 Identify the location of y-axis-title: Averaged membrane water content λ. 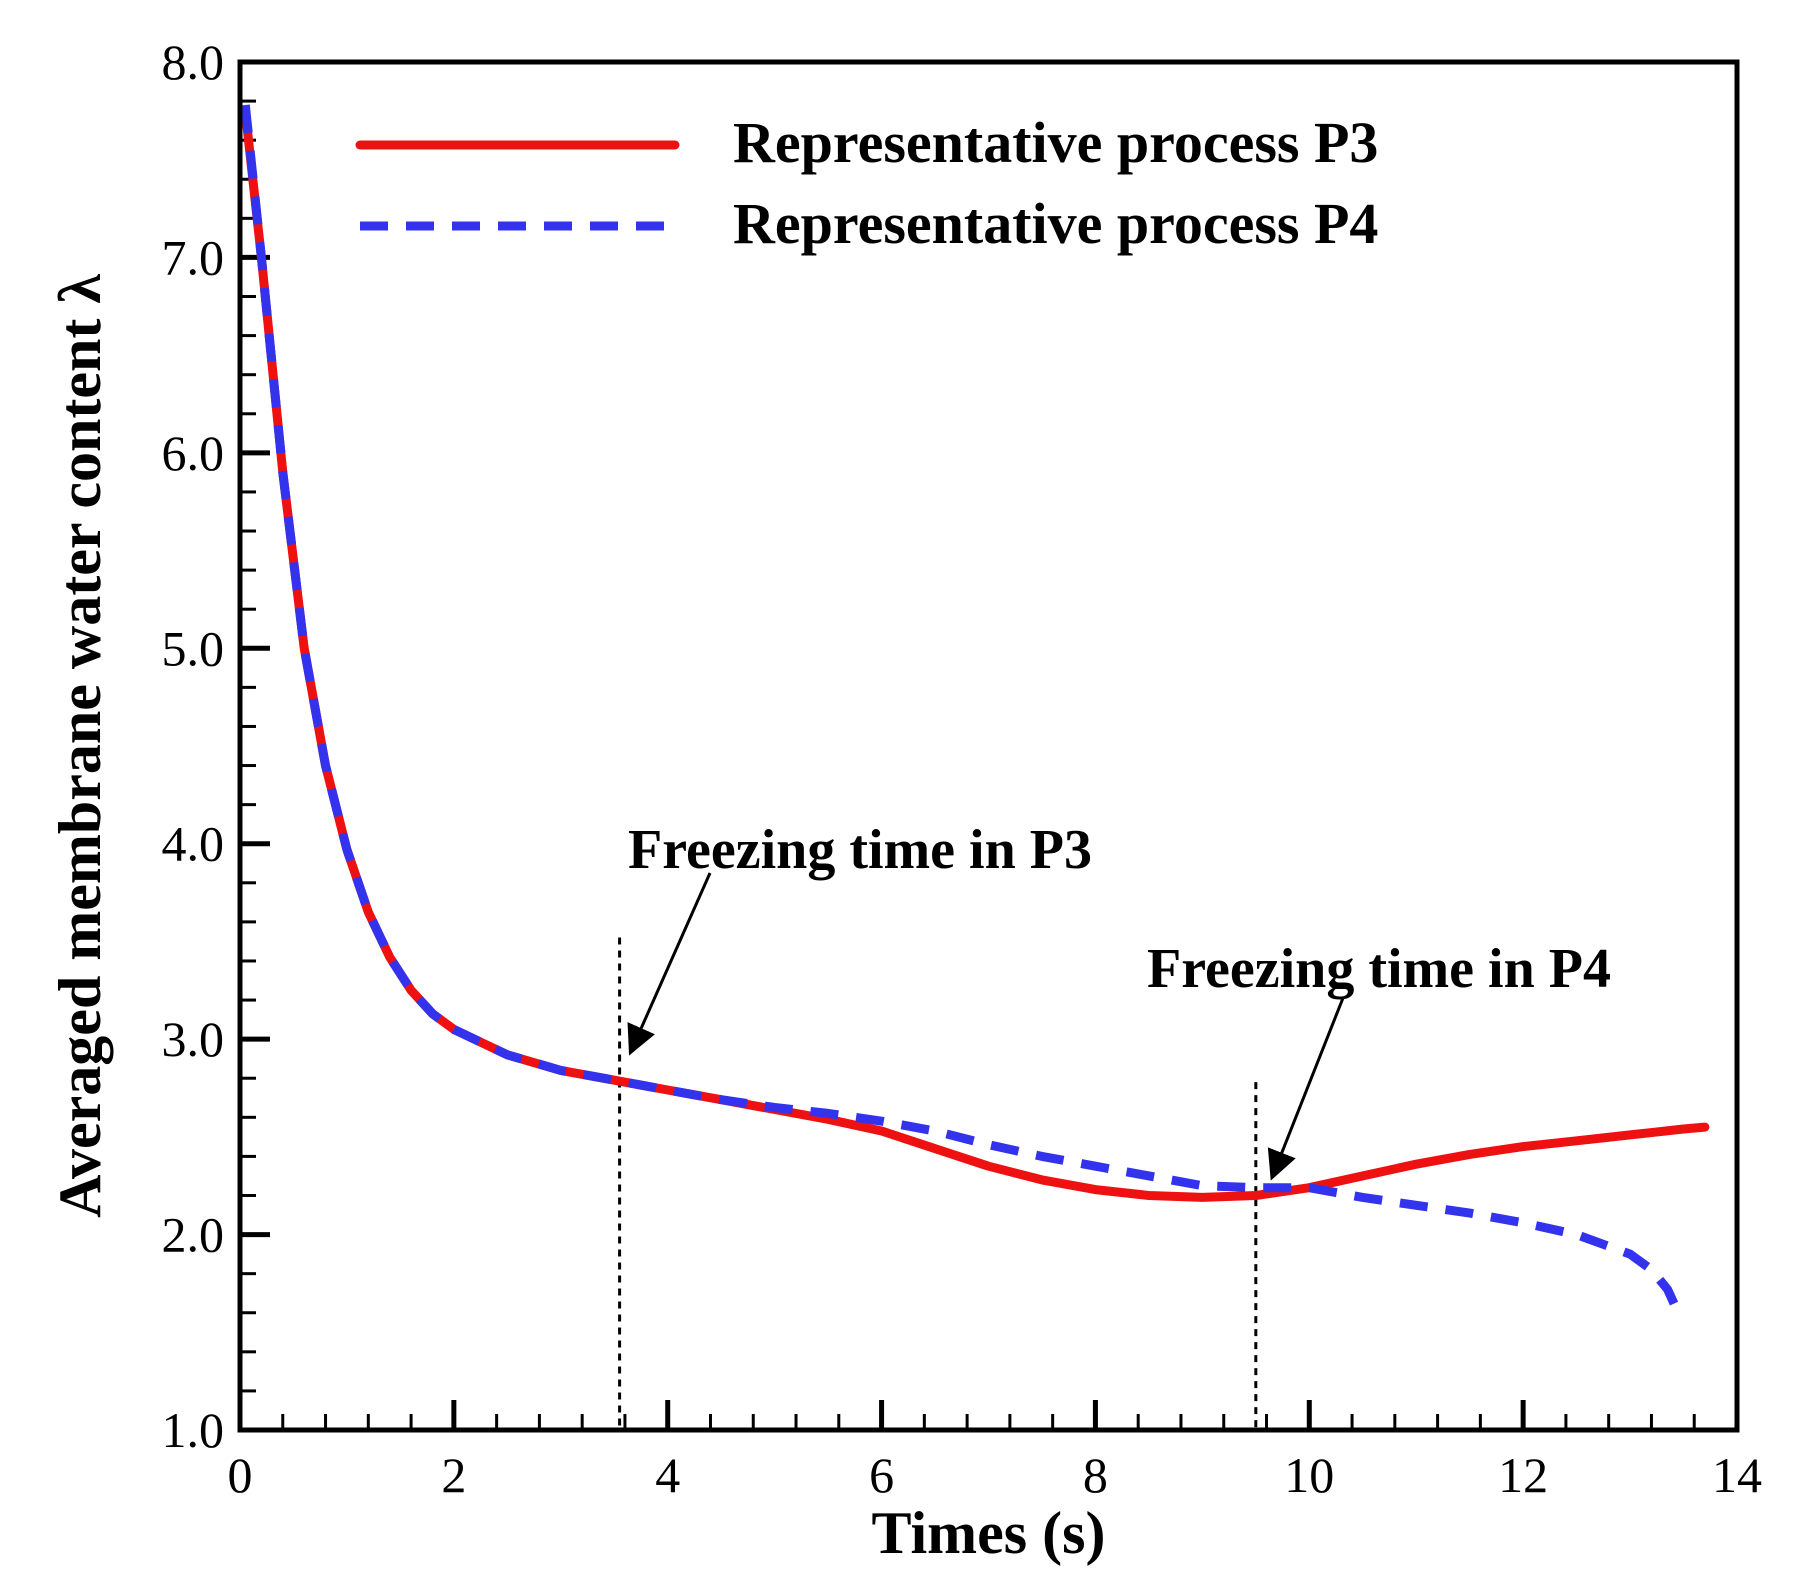
(80, 746).